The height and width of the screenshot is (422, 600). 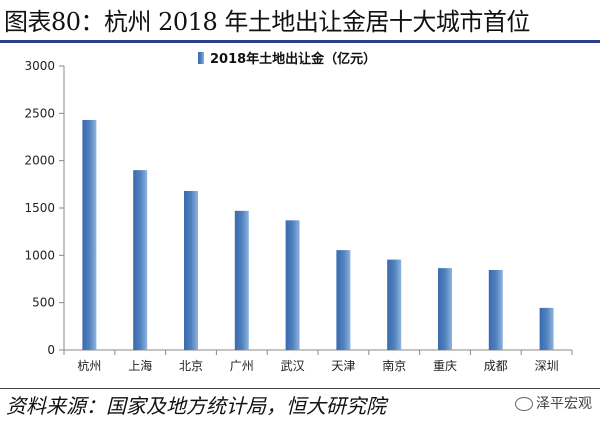 I want to click on x-tick-label: 重庆, so click(x=445, y=366).